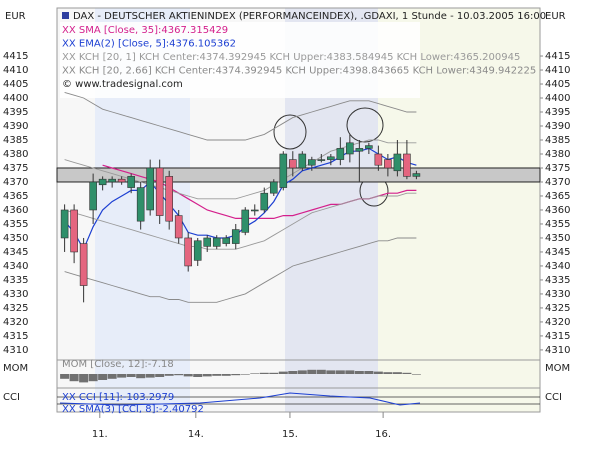  I want to click on y-tick-label-right: 4365, so click(557, 196).